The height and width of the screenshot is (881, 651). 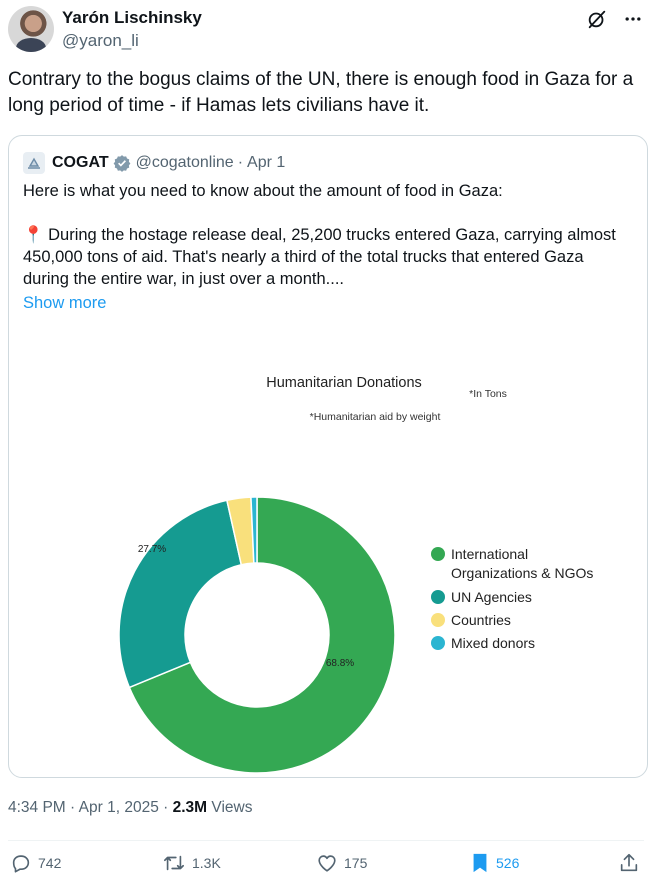 I want to click on author-handle: @yaron_li, so click(x=100, y=40).